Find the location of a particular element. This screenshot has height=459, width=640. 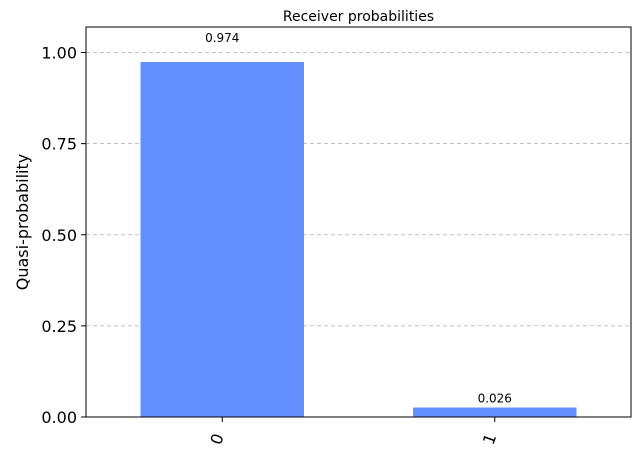

y-ticks: 0.00 0.25 0.50 0.75 1.00 is located at coordinates (63, 235).